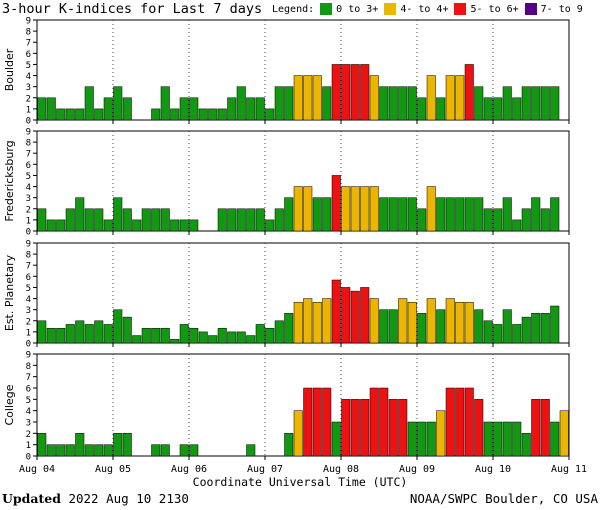  I want to click on panel-ylabel: Est. Planetary, so click(9, 292).